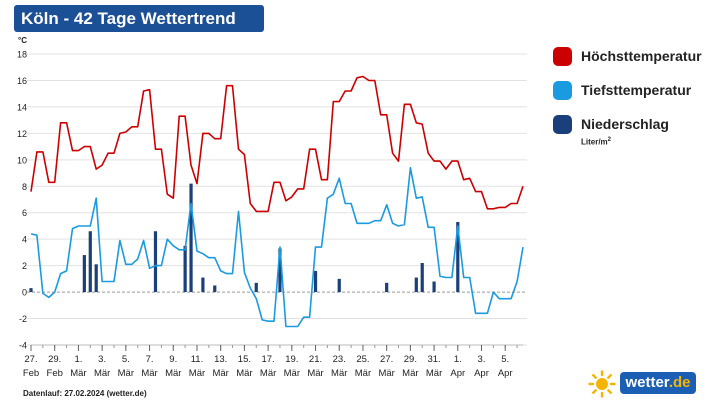 This screenshot has height=403, width=717. What do you see at coordinates (315, 359) in the screenshot?
I see `x-tick-day: 21.` at bounding box center [315, 359].